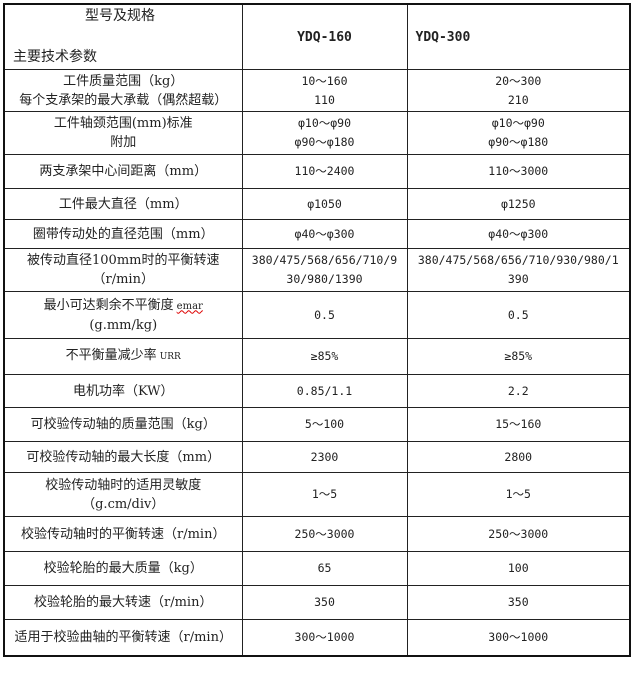 The width and height of the screenshot is (633, 676). I want to click on table-row: 可校验传动轴的质量范围（kg） 5～100 15～160, so click(317, 424).